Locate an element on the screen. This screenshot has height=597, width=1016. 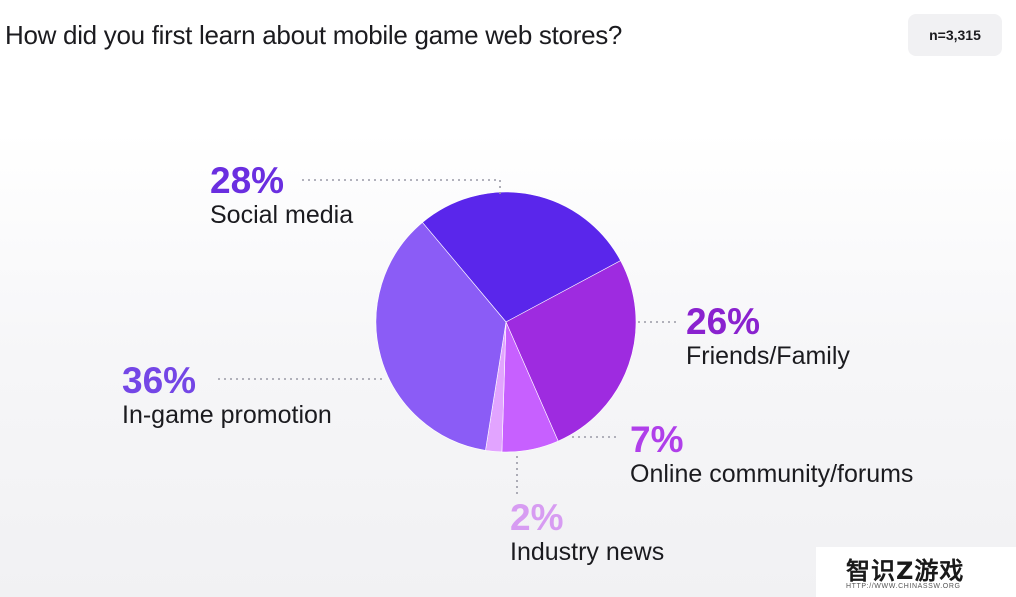
pie-slice-social-media is located at coordinates (521, 257).